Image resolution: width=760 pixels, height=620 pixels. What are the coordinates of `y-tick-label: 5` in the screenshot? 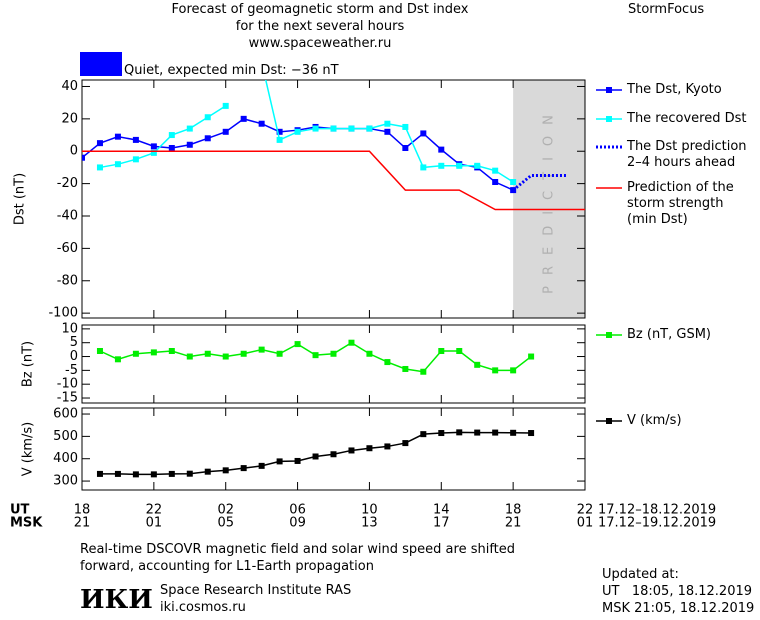 It's located at (74, 342).